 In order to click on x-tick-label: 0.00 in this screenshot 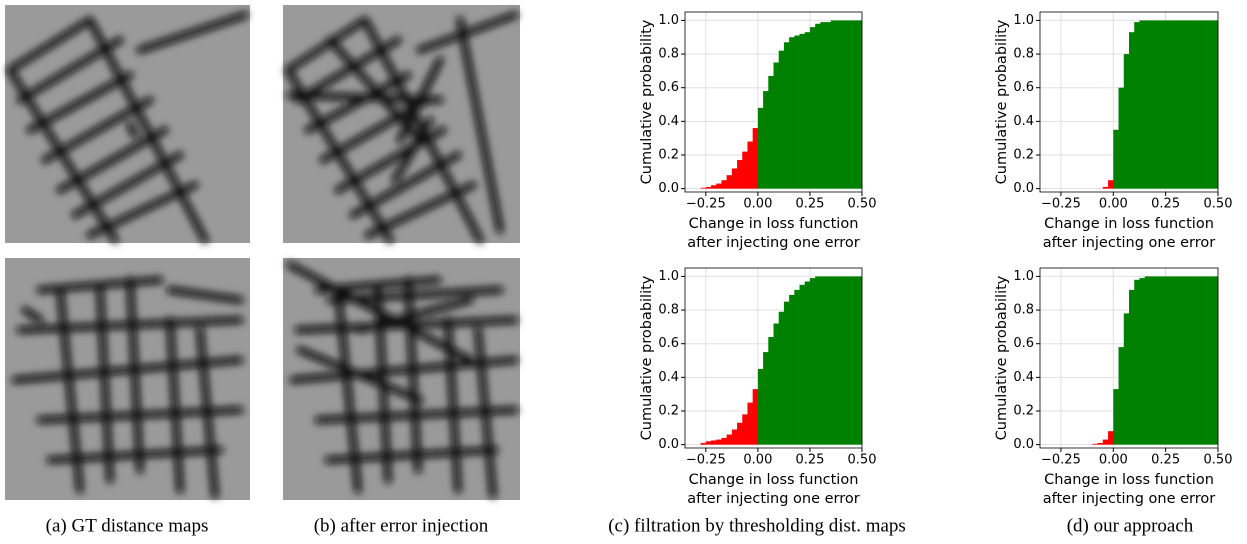, I will do `click(757, 460)`.